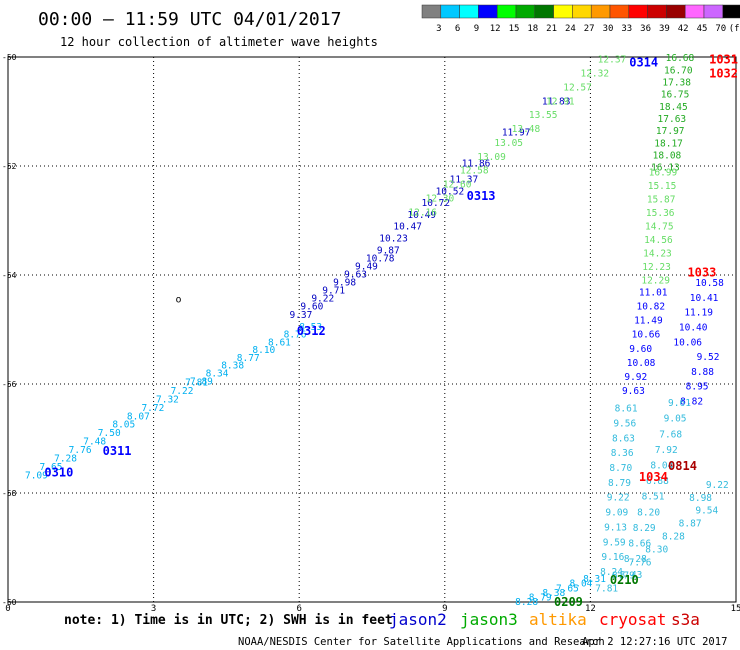 This screenshot has height=650, width=740. What do you see at coordinates (560, 101) in the screenshot?
I see `data-label: 12.91` at bounding box center [560, 101].